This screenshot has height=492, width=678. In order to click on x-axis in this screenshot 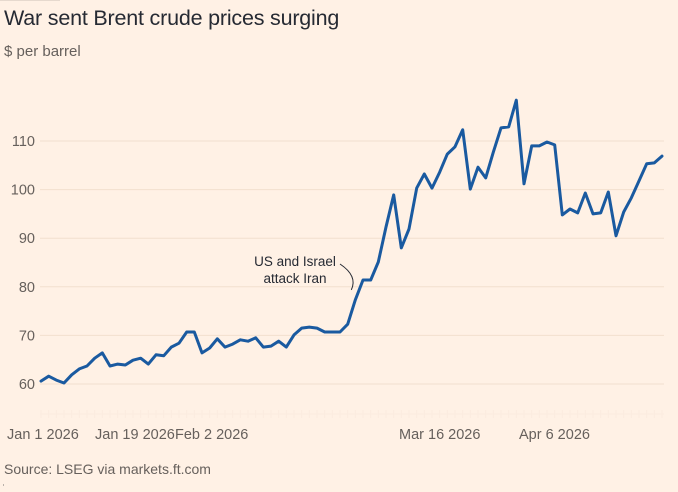, I will do `click(352, 414)`.